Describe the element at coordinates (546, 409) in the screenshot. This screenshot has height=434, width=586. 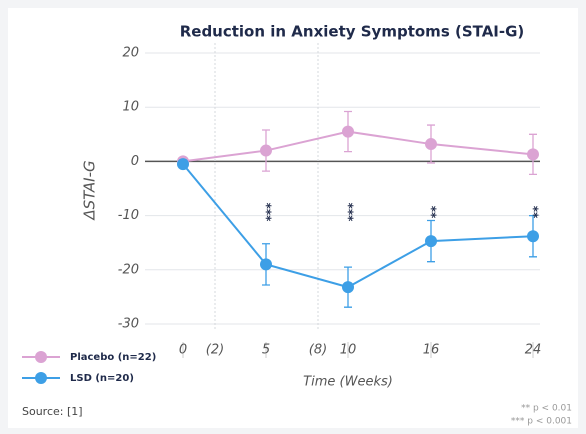
I see `footnote: ** p < 0.01` at that location.